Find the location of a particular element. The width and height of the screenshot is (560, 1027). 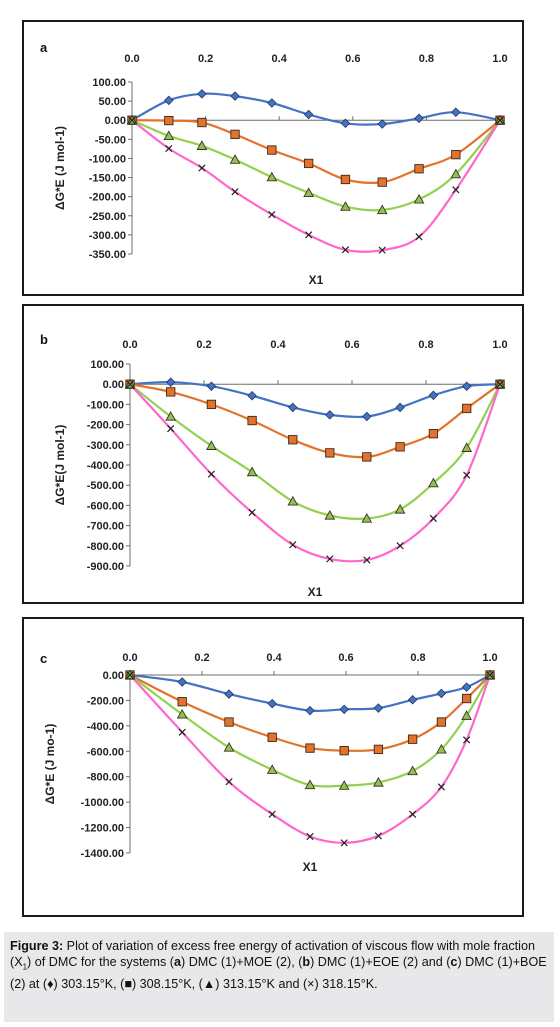

y-tick-label-b-6: -500.00 is located at coordinates (105, 486).